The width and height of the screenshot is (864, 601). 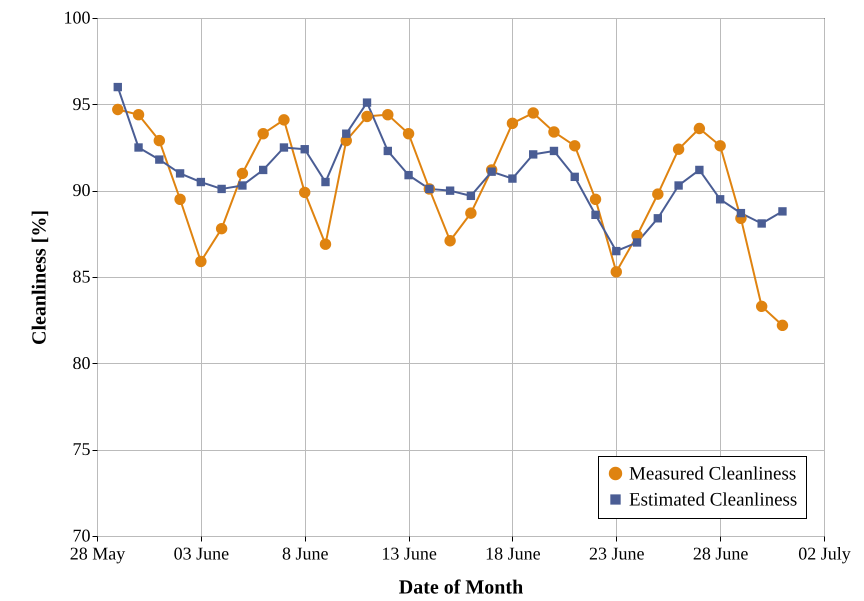 I want to click on x-tick-label: 28 June, so click(x=720, y=554).